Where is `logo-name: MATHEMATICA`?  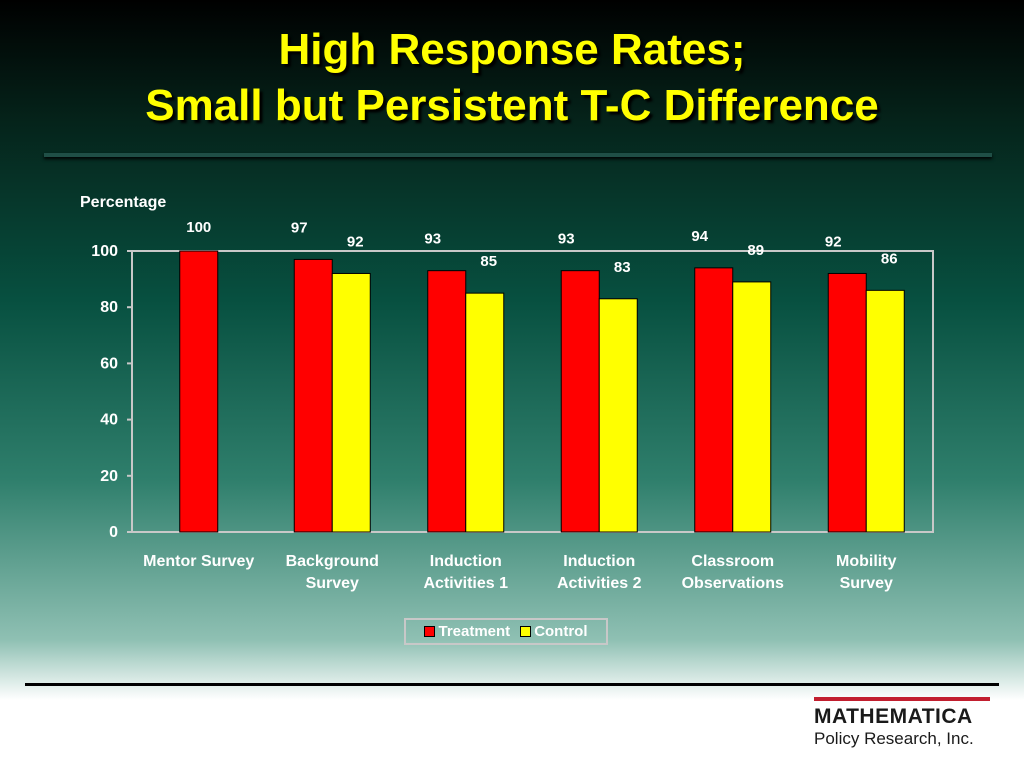
logo-name: MATHEMATICA is located at coordinates (893, 716).